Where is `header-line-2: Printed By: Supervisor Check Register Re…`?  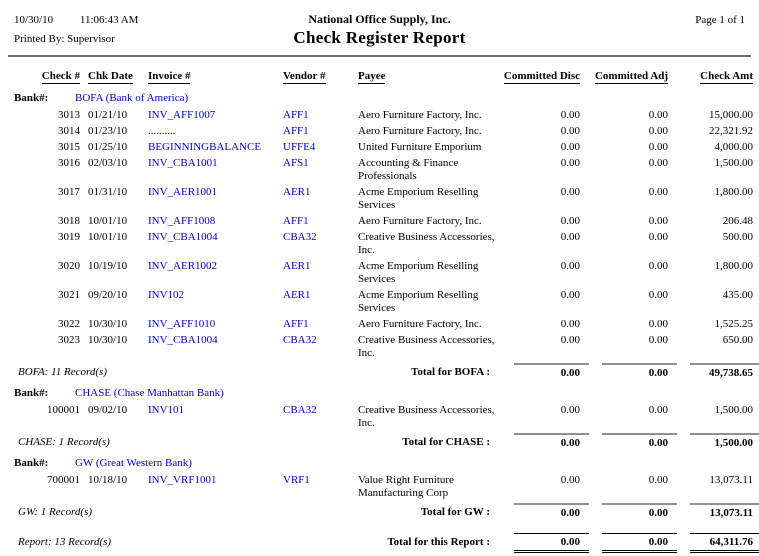
header-line-2: Printed By: Supervisor Check Register Re… is located at coordinates (379, 38).